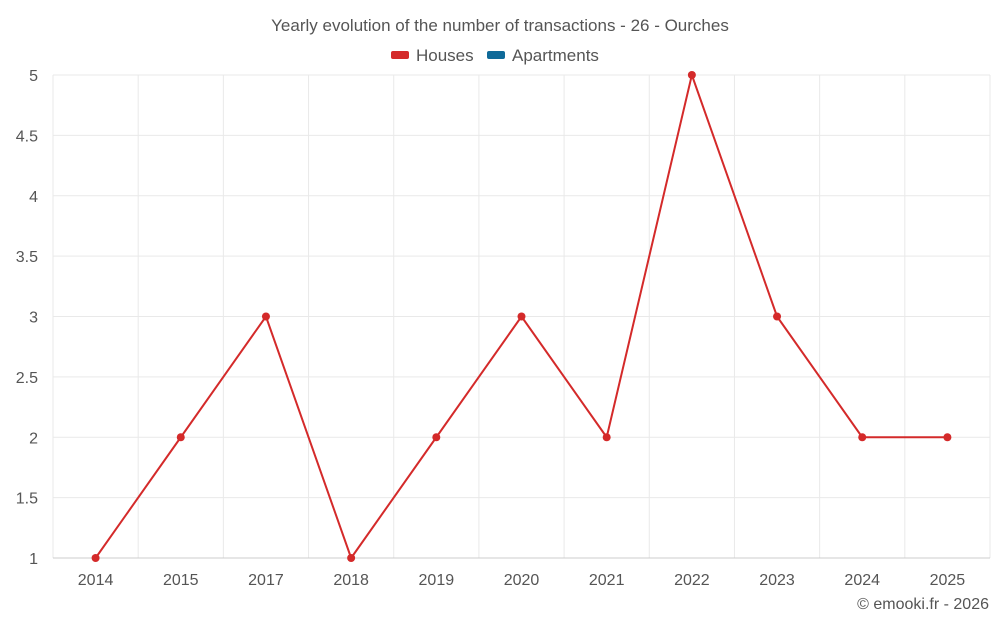  Describe the element at coordinates (522, 580) in the screenshot. I see `x-tick-label: 2020` at that location.